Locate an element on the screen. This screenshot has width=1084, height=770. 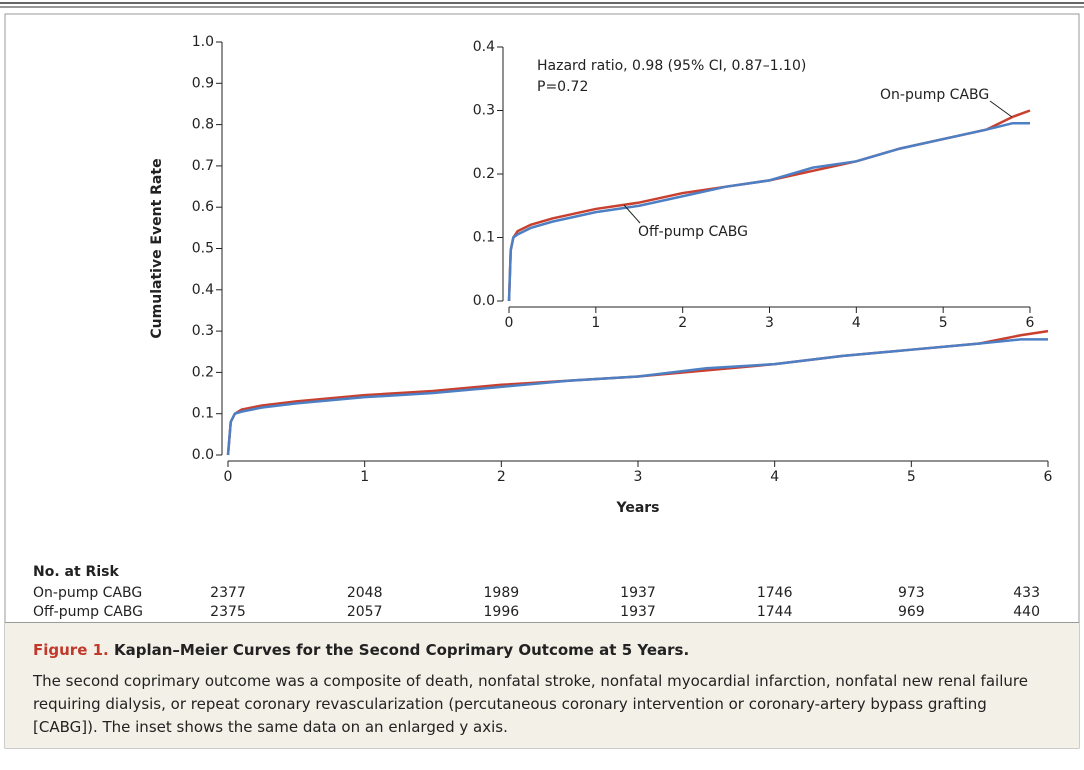
risk-value: 969 is located at coordinates (911, 612).